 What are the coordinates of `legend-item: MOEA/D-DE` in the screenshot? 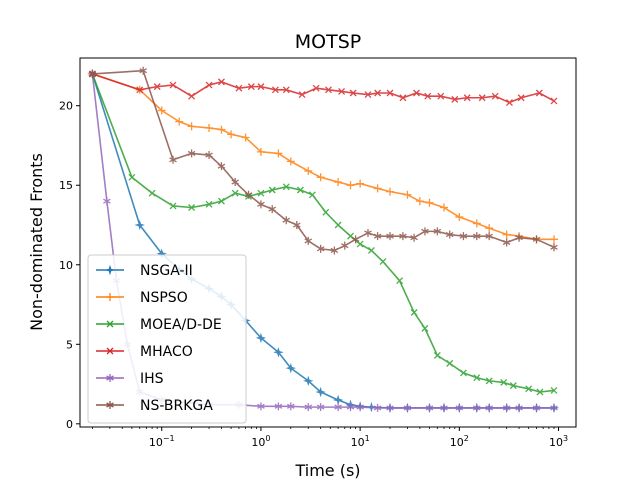 It's located at (159, 325).